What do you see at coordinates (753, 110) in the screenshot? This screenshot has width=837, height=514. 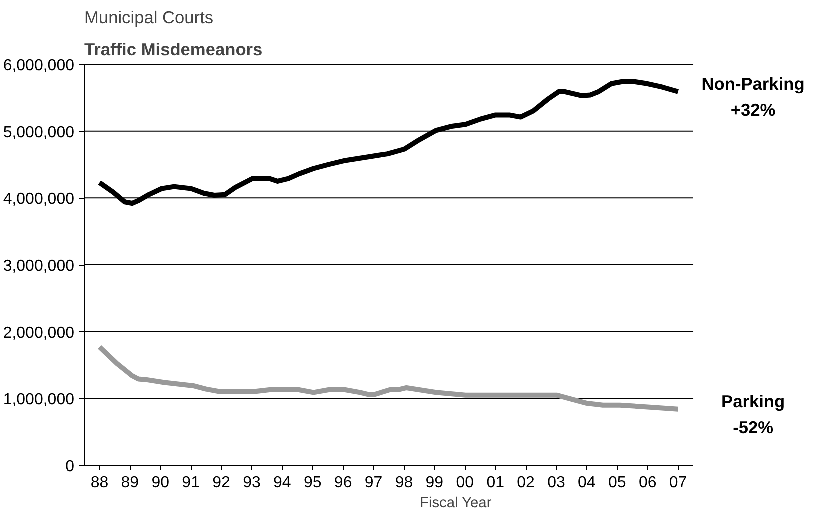 I see `text: +32%` at bounding box center [753, 110].